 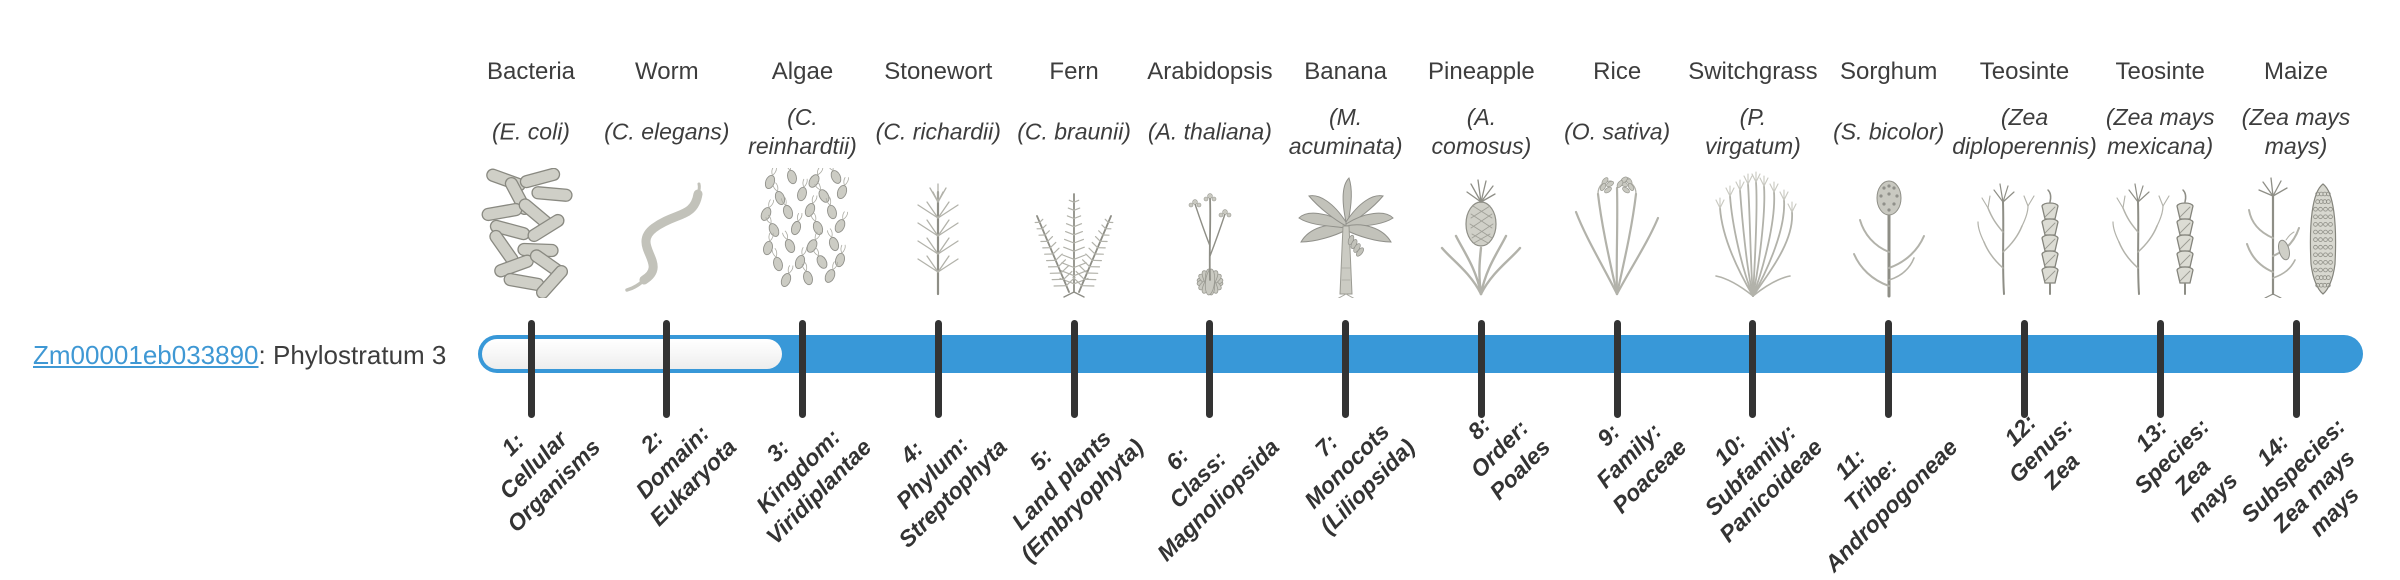 What do you see at coordinates (2296, 71) in the screenshot?
I see `organism-name: Maize` at bounding box center [2296, 71].